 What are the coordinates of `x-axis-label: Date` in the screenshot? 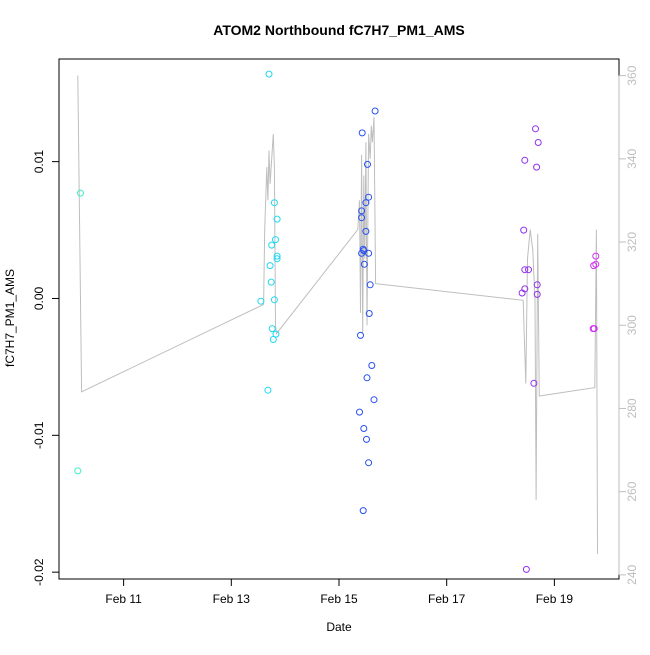 It's located at (339, 627).